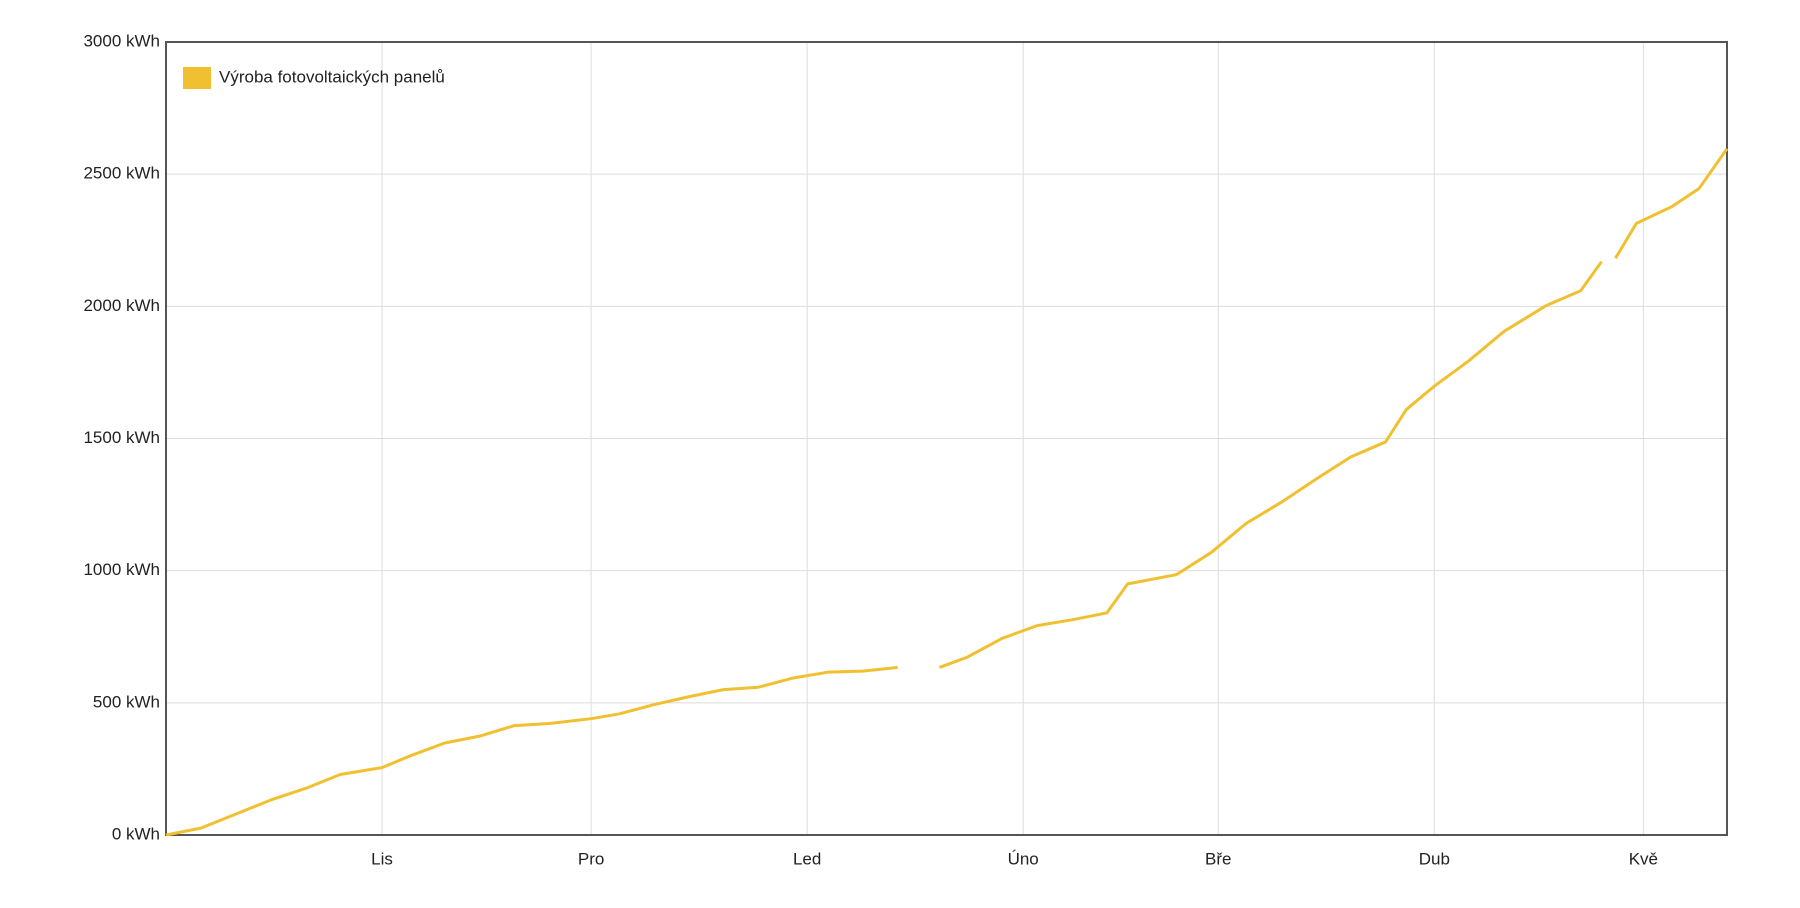 The height and width of the screenshot is (908, 1800). What do you see at coordinates (807, 858) in the screenshot?
I see `x-tick-label: Led` at bounding box center [807, 858].